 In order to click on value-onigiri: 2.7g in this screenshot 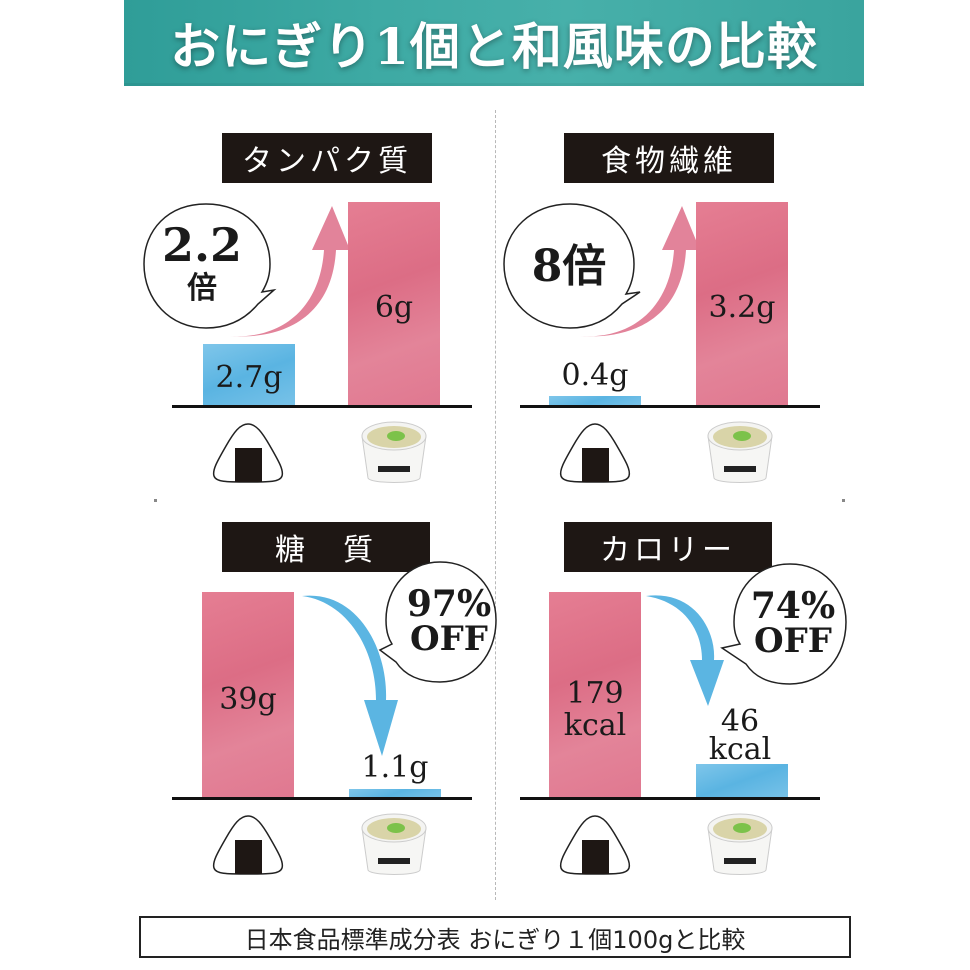, I will do `click(249, 377)`.